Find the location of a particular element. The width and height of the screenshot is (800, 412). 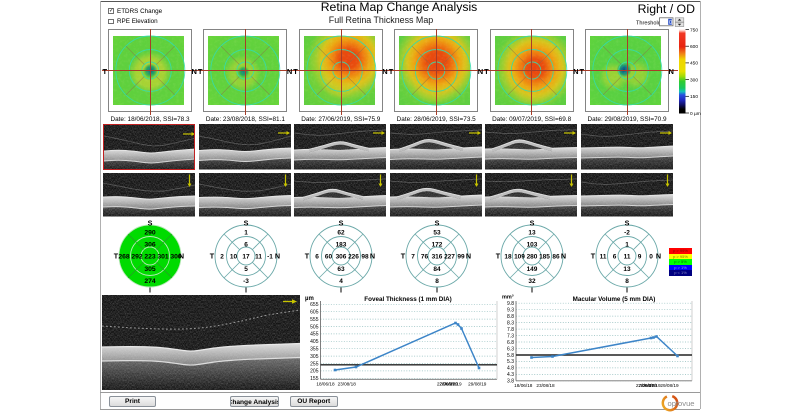

svg-text: -2 is located at coordinates (627, 233).